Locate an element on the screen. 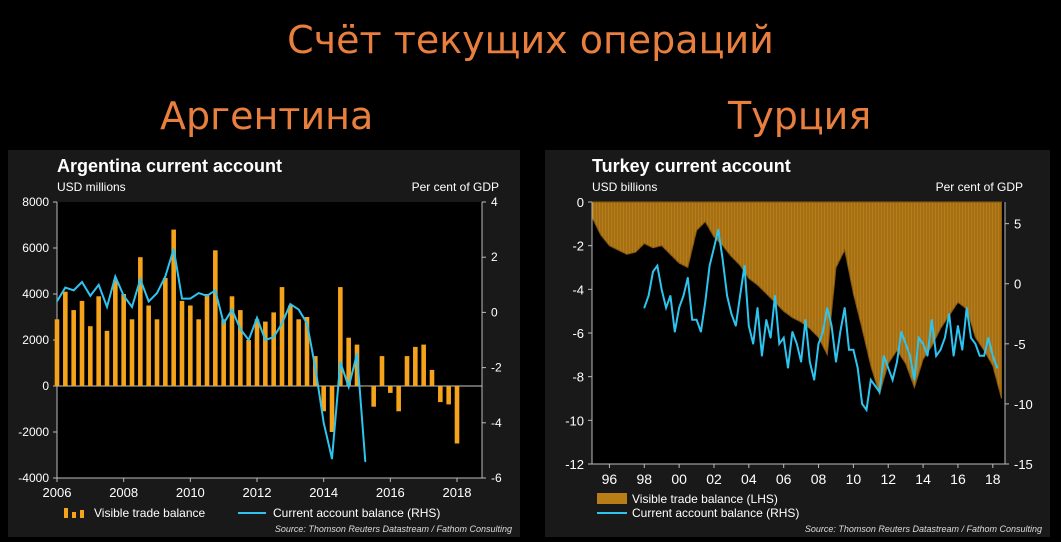 The height and width of the screenshot is (542, 1061). y-tick-label-left: -8 is located at coordinates (578, 377).